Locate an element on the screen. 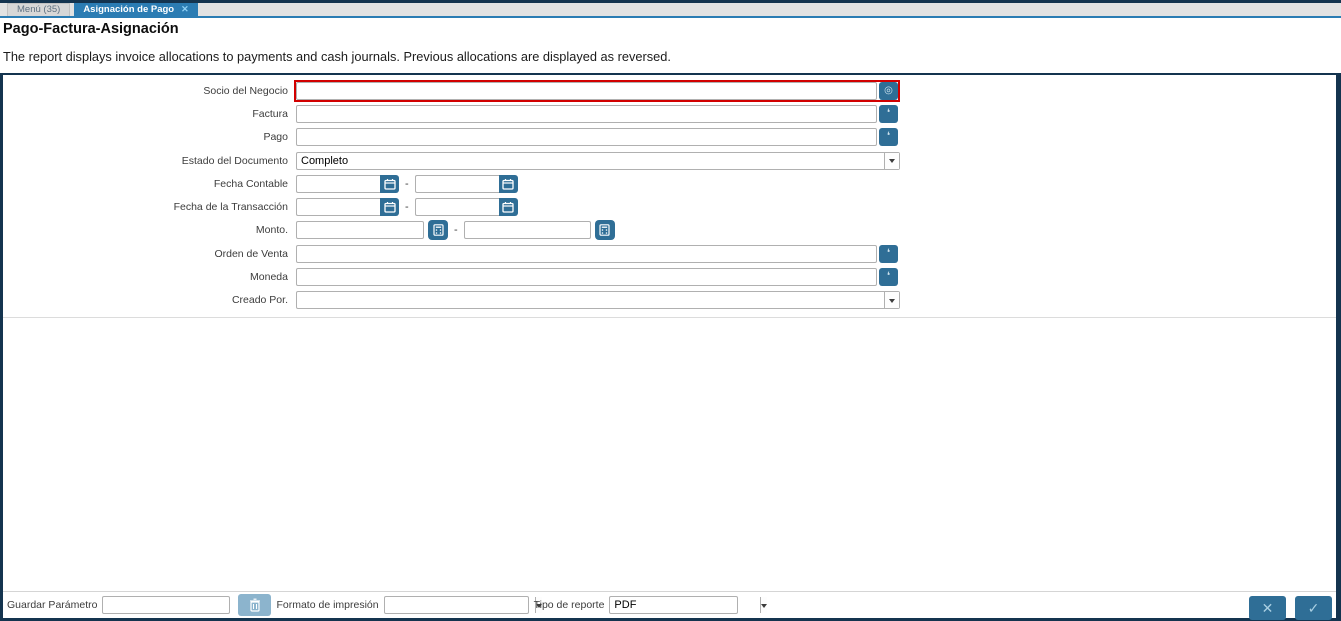 The image size is (1341, 621). monto-to-calculator-button is located at coordinates (604, 230).